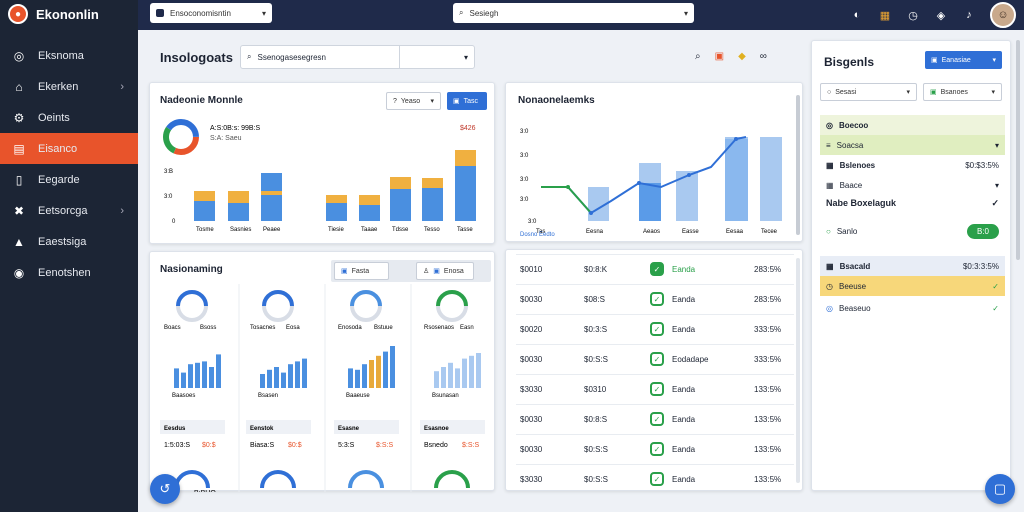  Describe the element at coordinates (336, 230) in the screenshot. I see `xtick: Tiesie` at that location.